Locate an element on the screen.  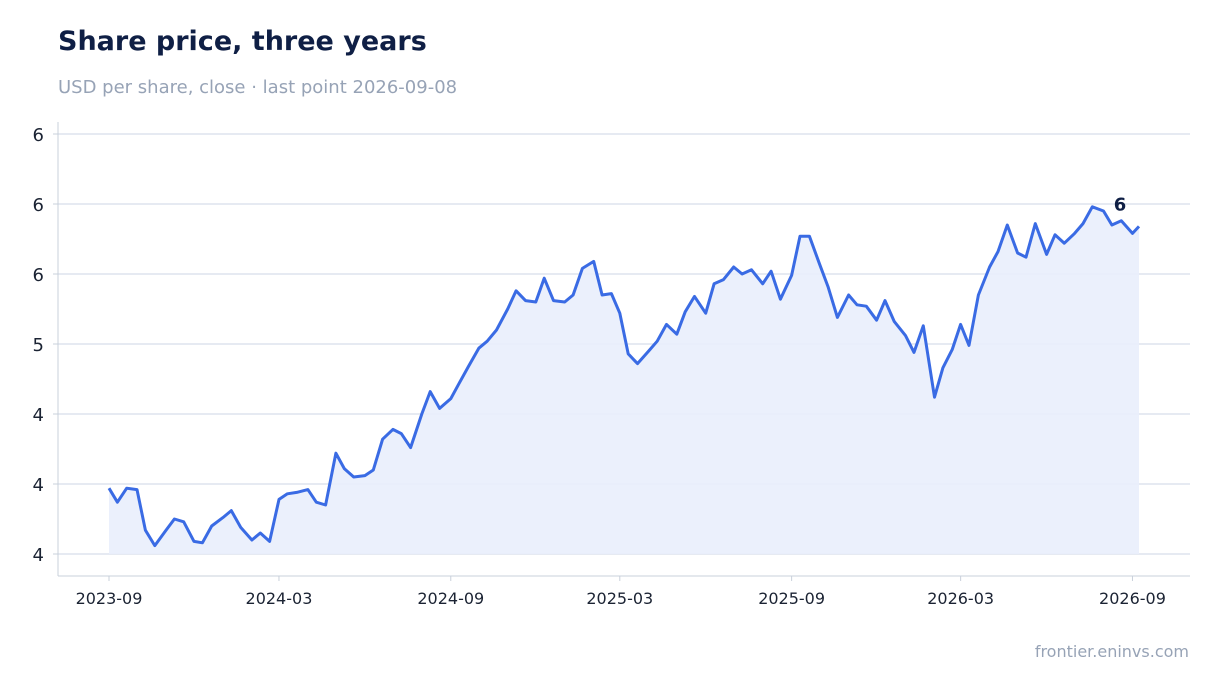
x-tick-label: 2024-09 is located at coordinates (450, 598).